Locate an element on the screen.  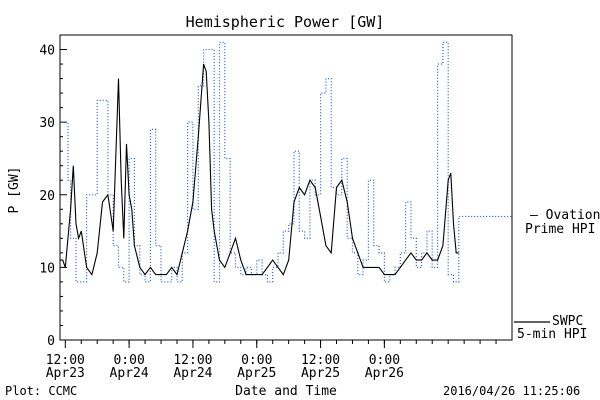
x-tick-label-date: Apr26 is located at coordinates (384, 373).